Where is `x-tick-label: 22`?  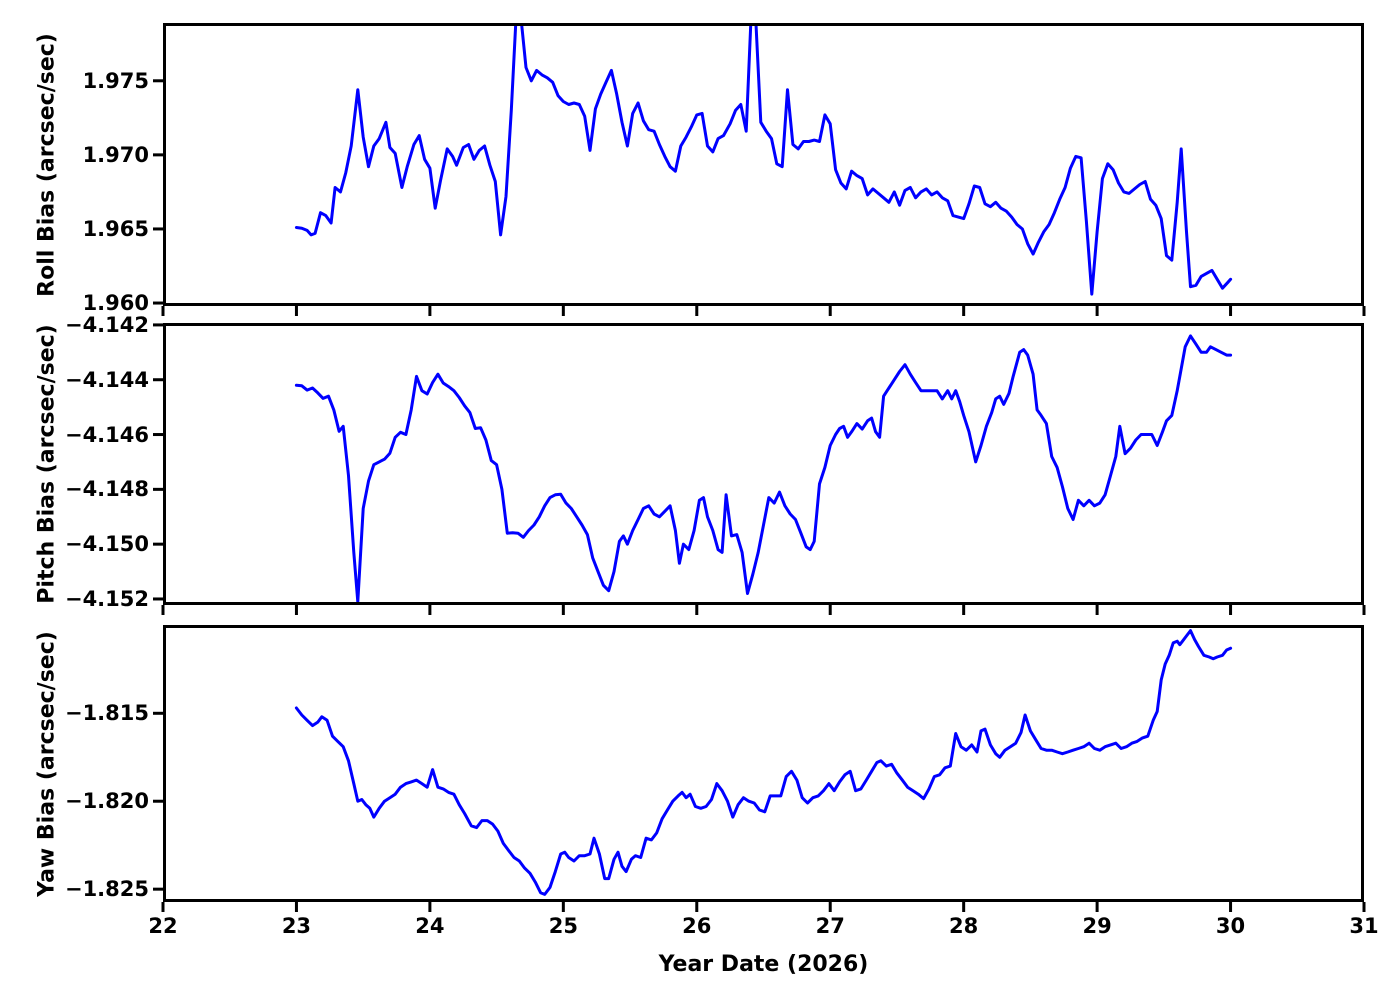 x-tick-label: 22 is located at coordinates (163, 926).